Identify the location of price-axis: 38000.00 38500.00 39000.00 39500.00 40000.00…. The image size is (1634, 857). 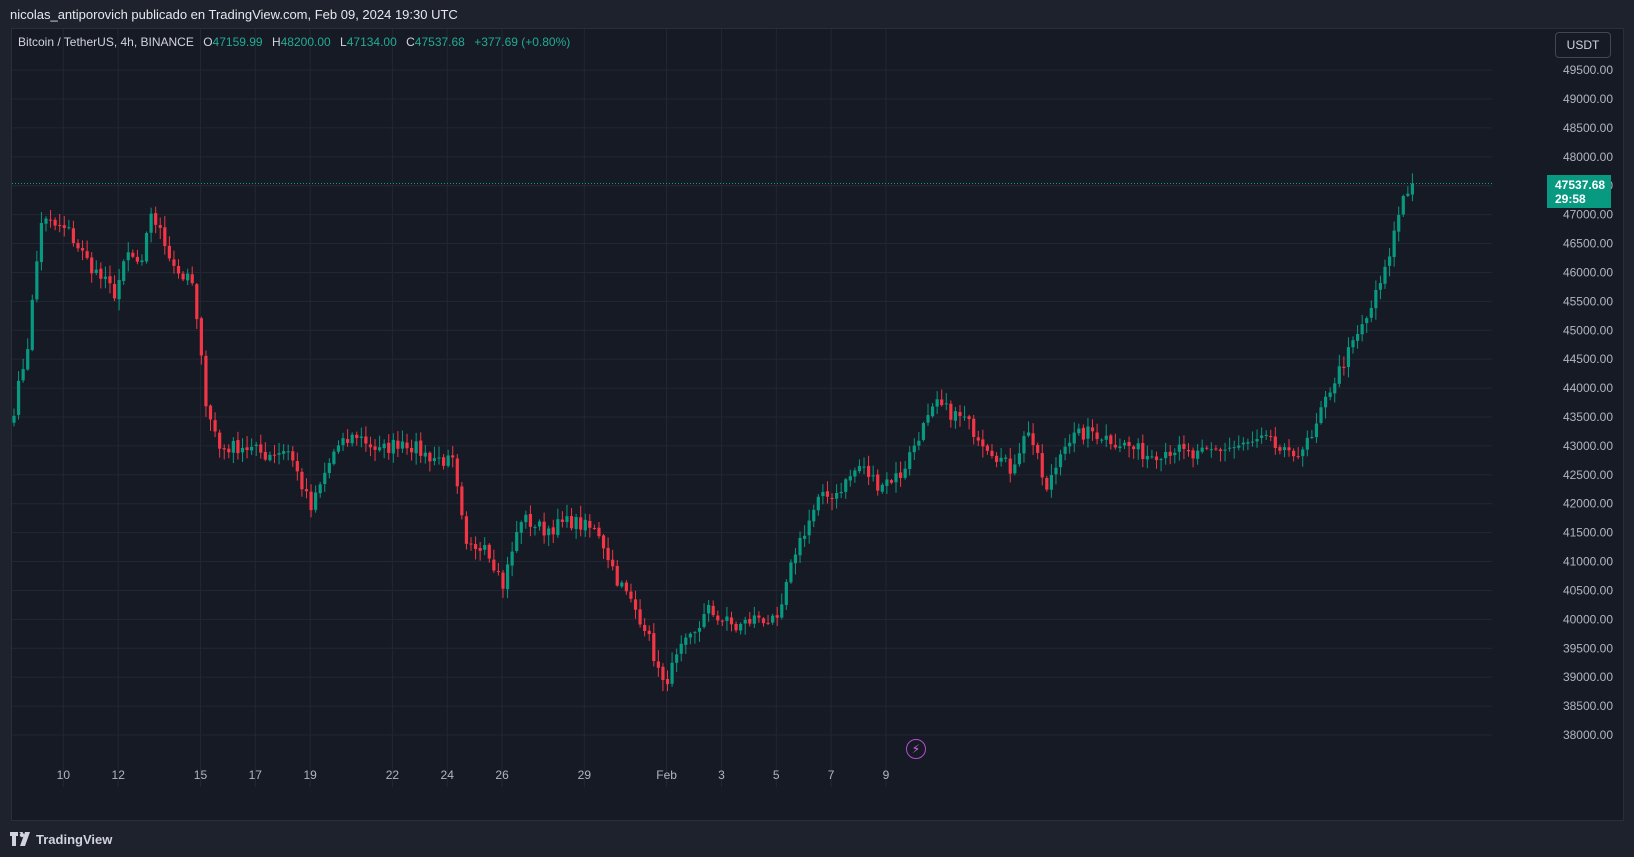
(1588, 402).